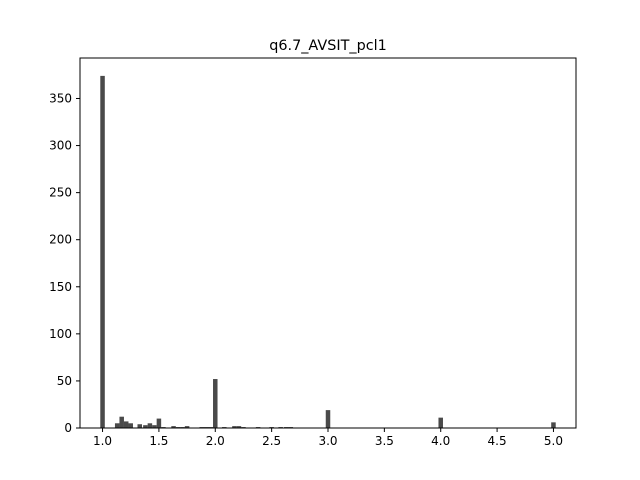 This screenshot has width=640, height=480. I want to click on x-tick-label: 4.0, so click(440, 441).